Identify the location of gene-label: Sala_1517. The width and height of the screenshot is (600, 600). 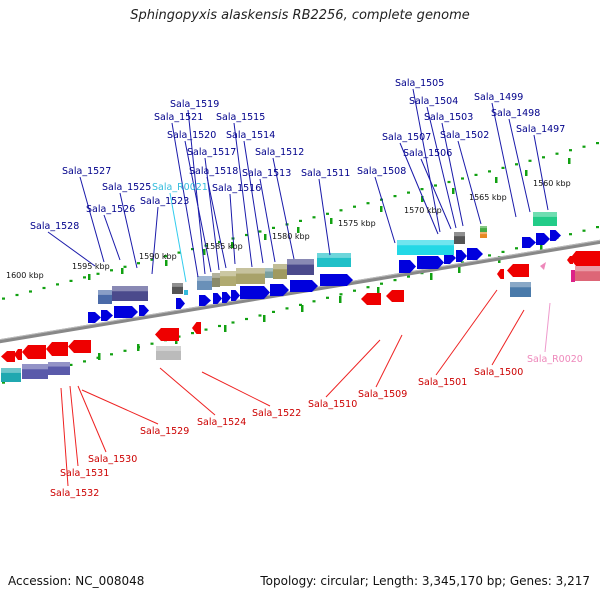
(211, 152).